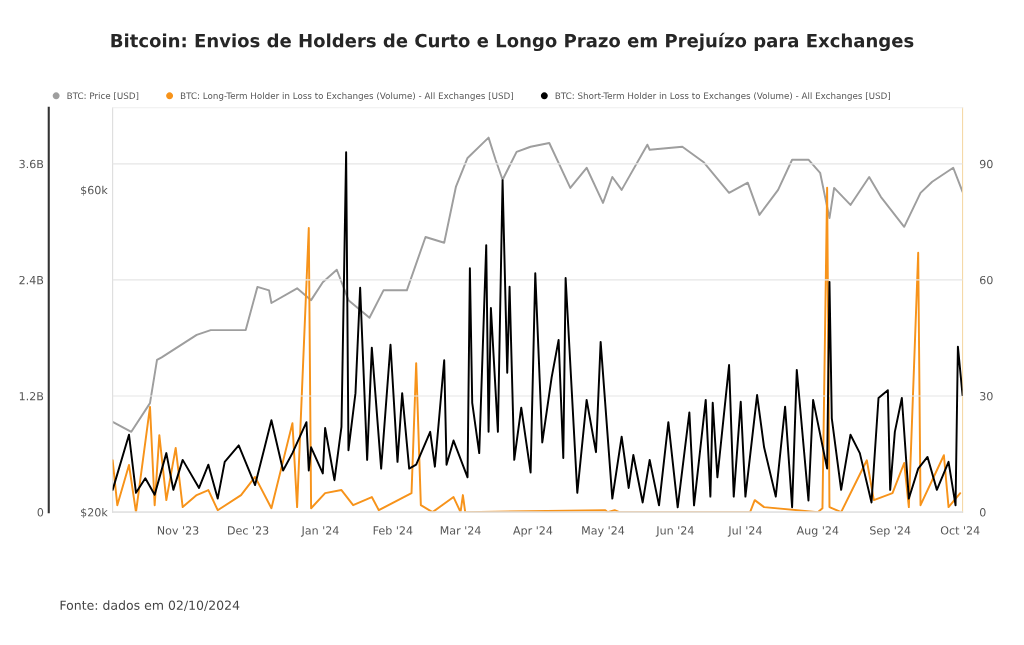 The height and width of the screenshot is (645, 1024). I want to click on y2-tick-label: 30, so click(986, 396).